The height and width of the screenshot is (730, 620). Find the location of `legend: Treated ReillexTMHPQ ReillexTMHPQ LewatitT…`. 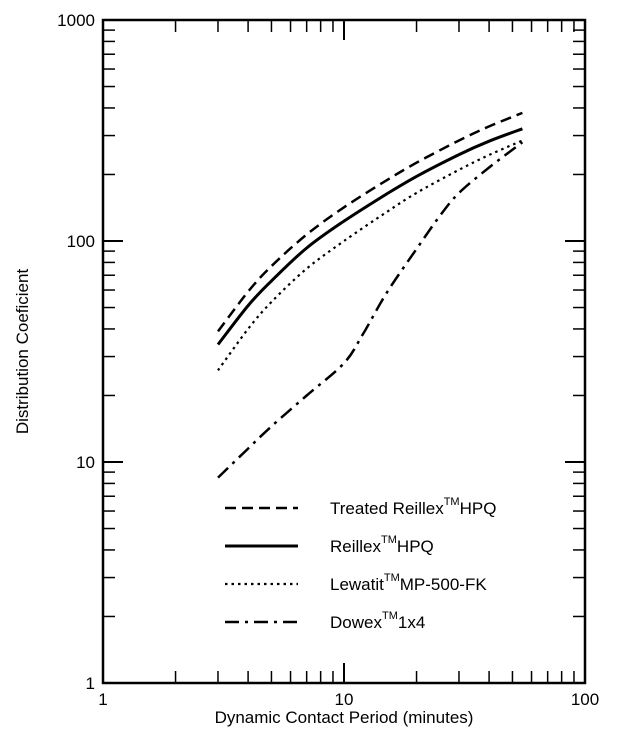

legend: Treated ReillexTMHPQ ReillexTMHPQ LewatitT… is located at coordinates (360, 564).